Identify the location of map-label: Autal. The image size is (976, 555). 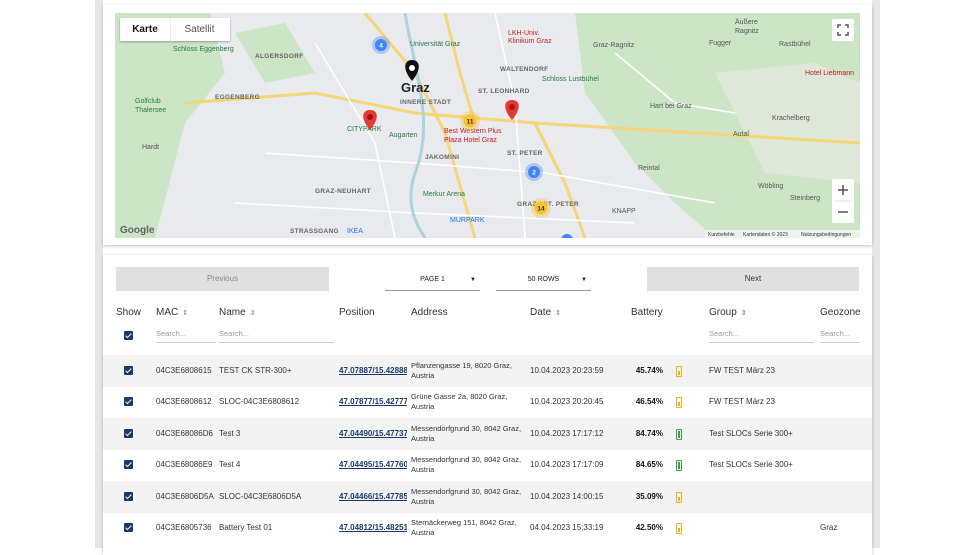
(741, 134).